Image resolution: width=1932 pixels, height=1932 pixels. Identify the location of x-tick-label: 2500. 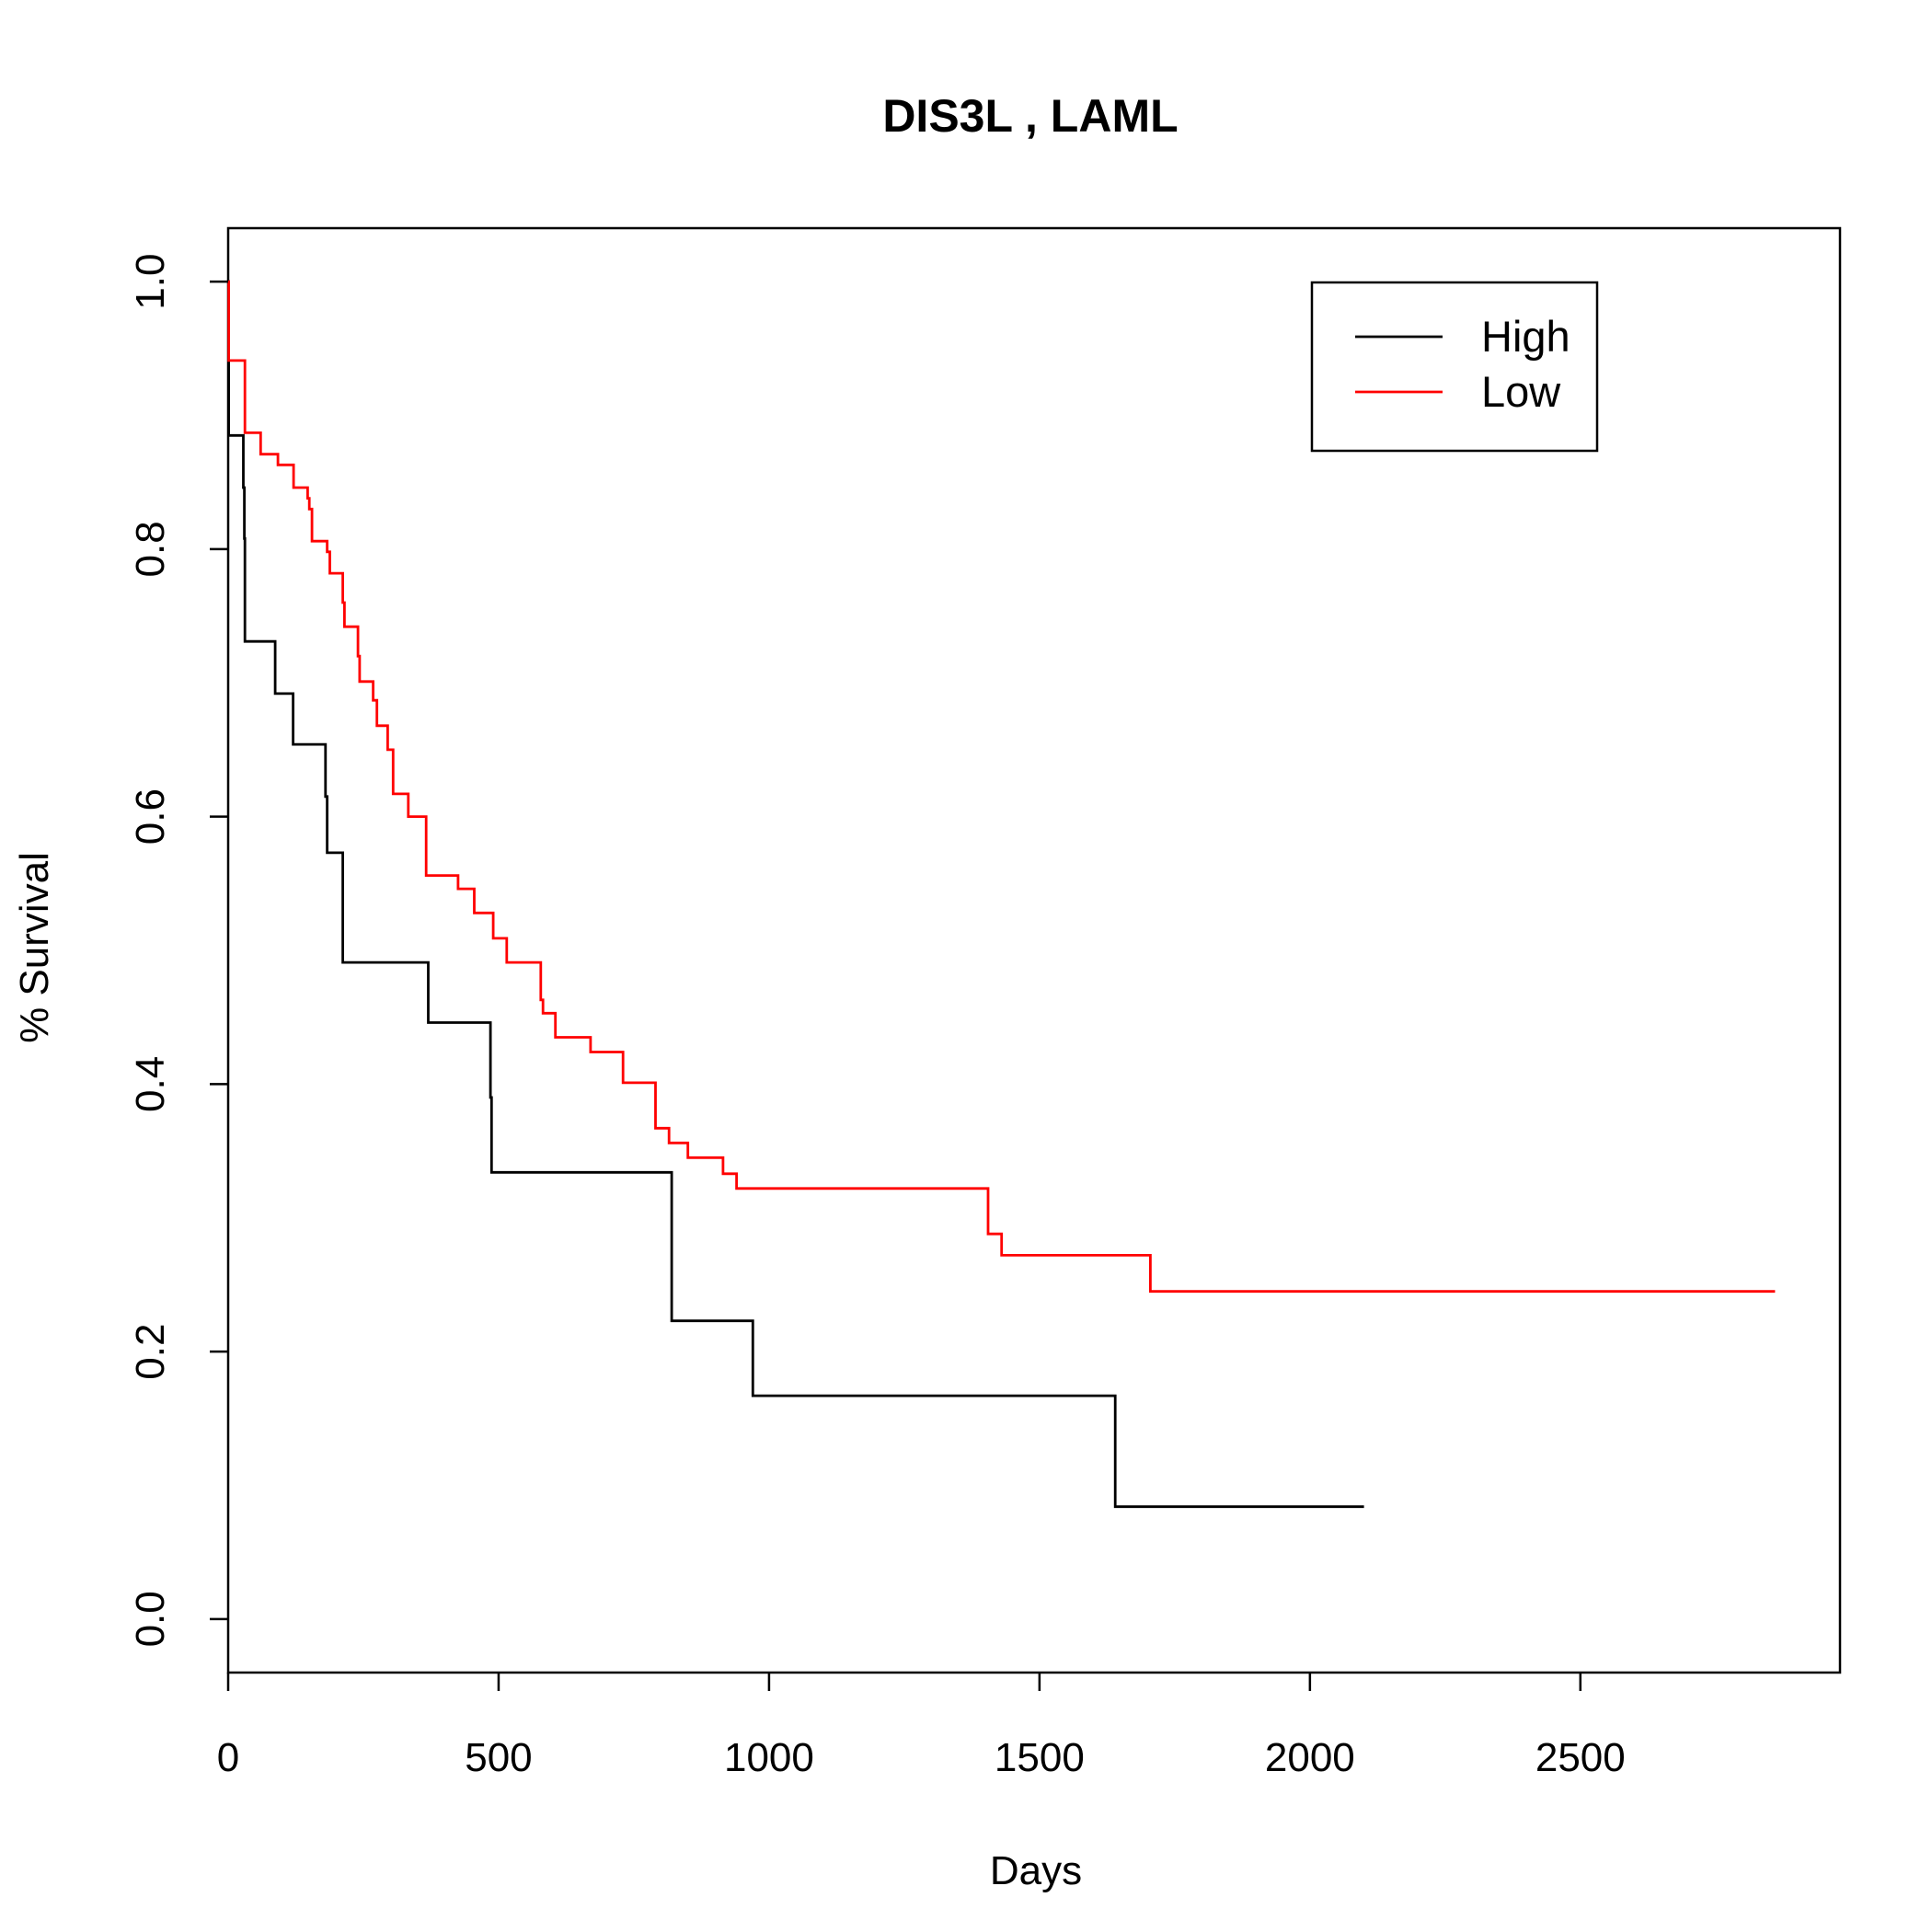
(1580, 1757).